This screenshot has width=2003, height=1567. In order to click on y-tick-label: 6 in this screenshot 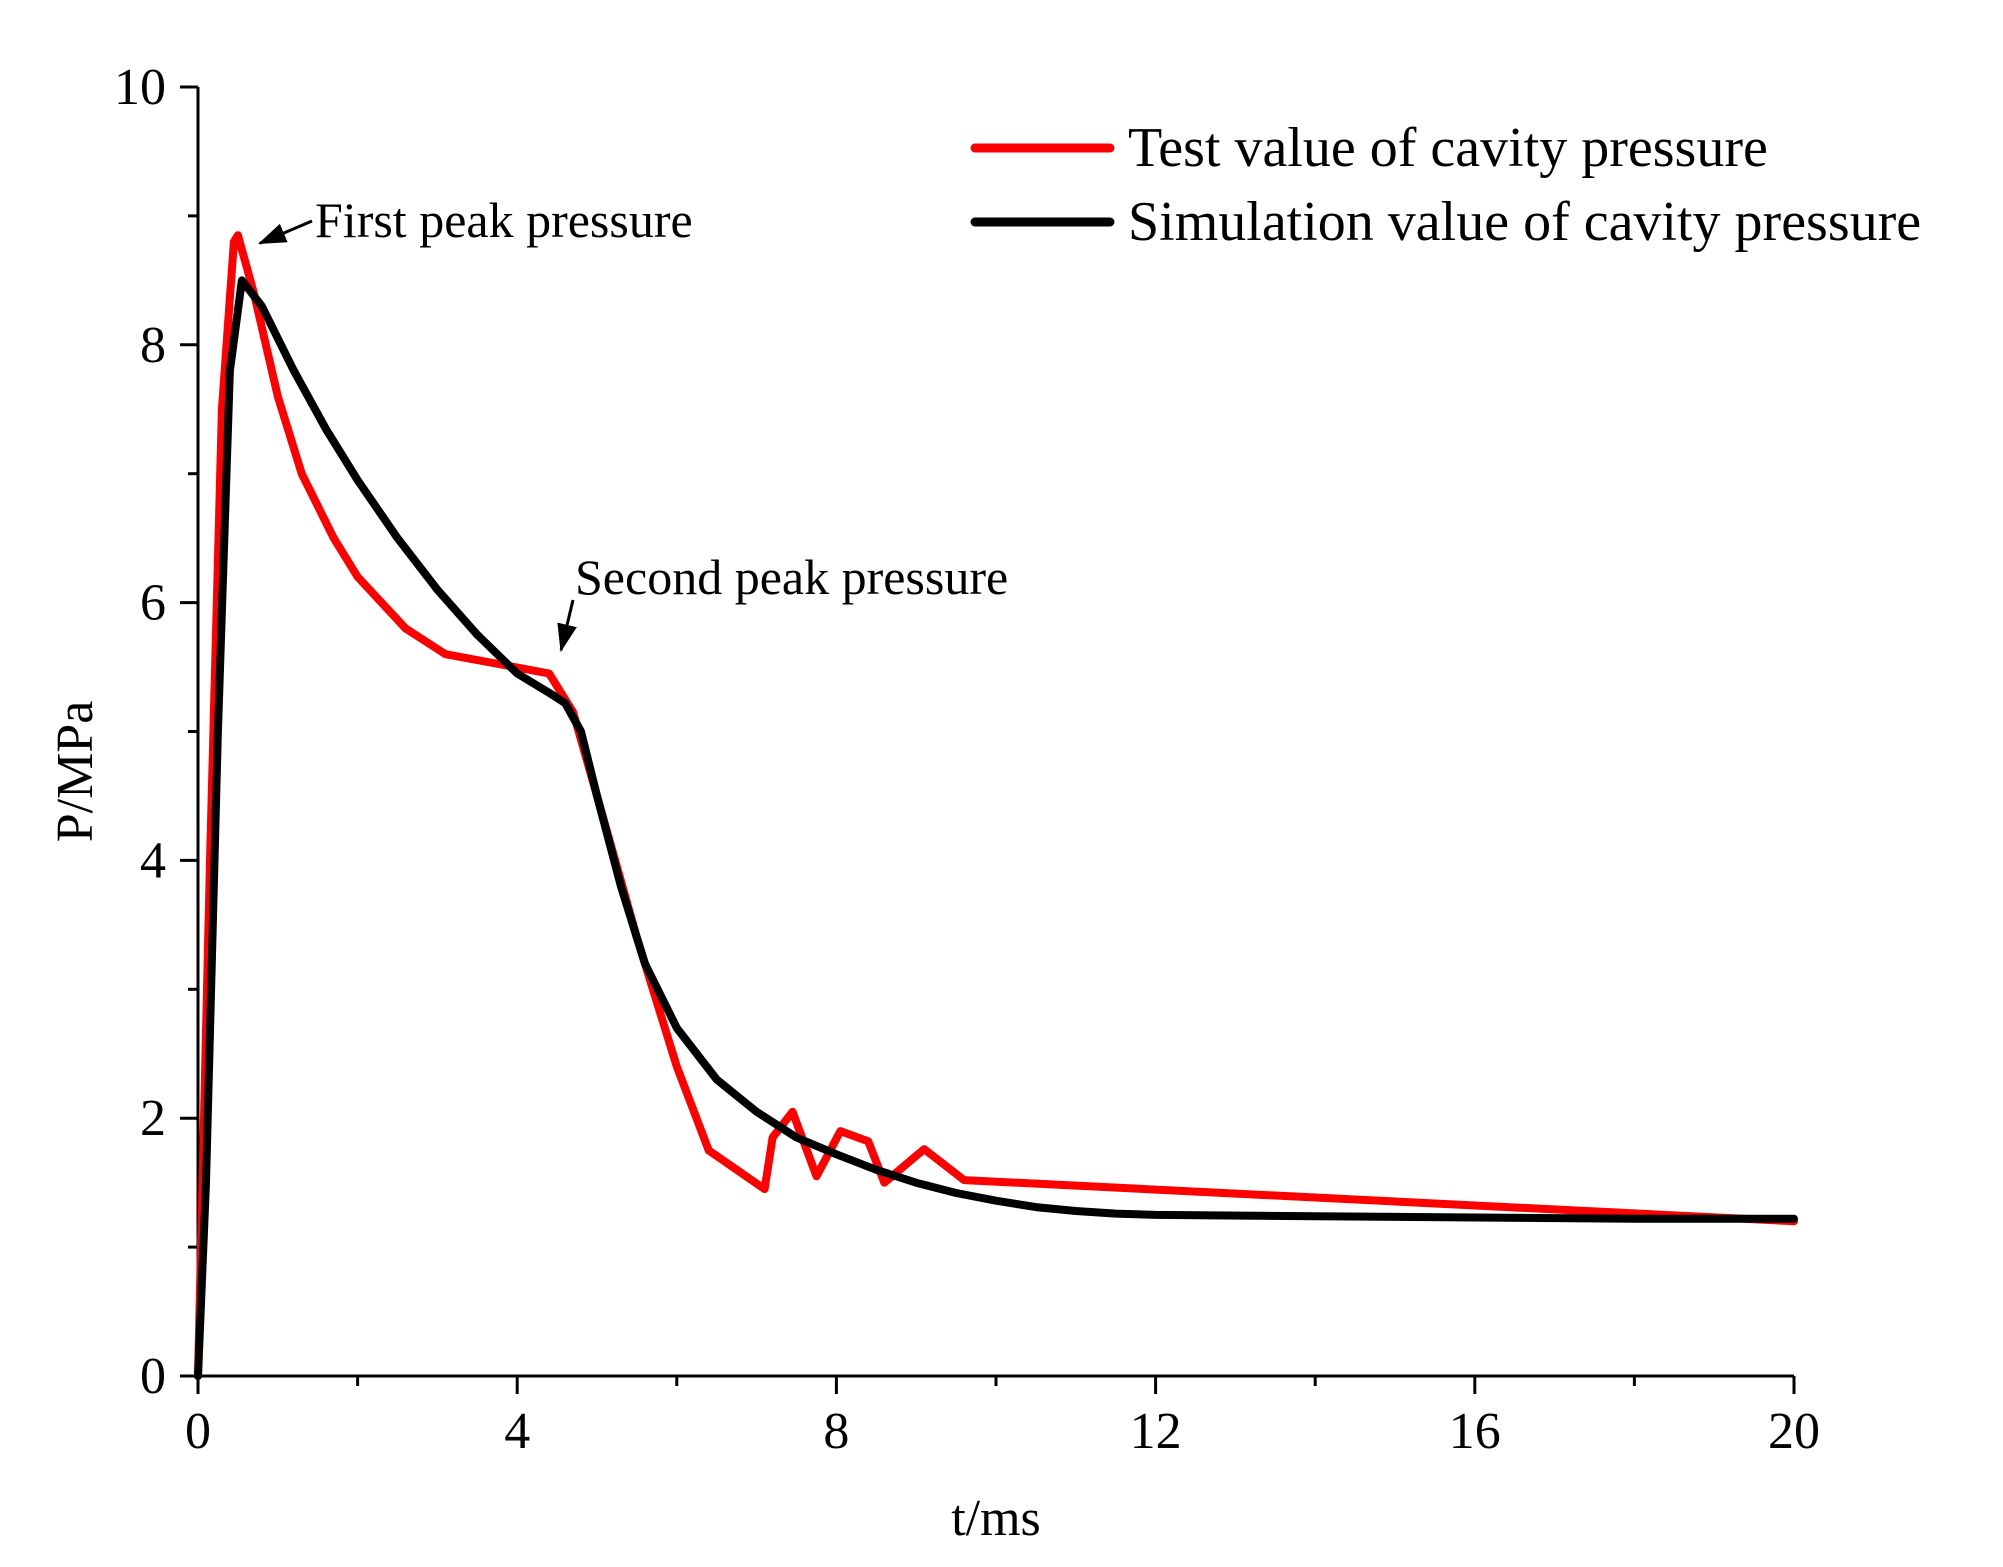, I will do `click(153, 603)`.